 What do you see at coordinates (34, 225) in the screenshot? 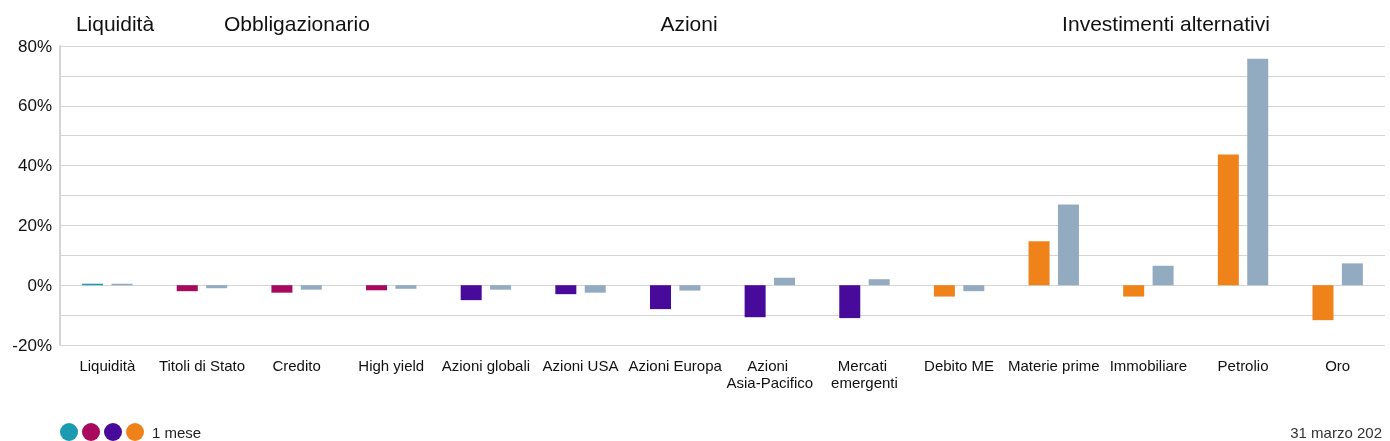
I see `y-tick-label: 20%` at bounding box center [34, 225].